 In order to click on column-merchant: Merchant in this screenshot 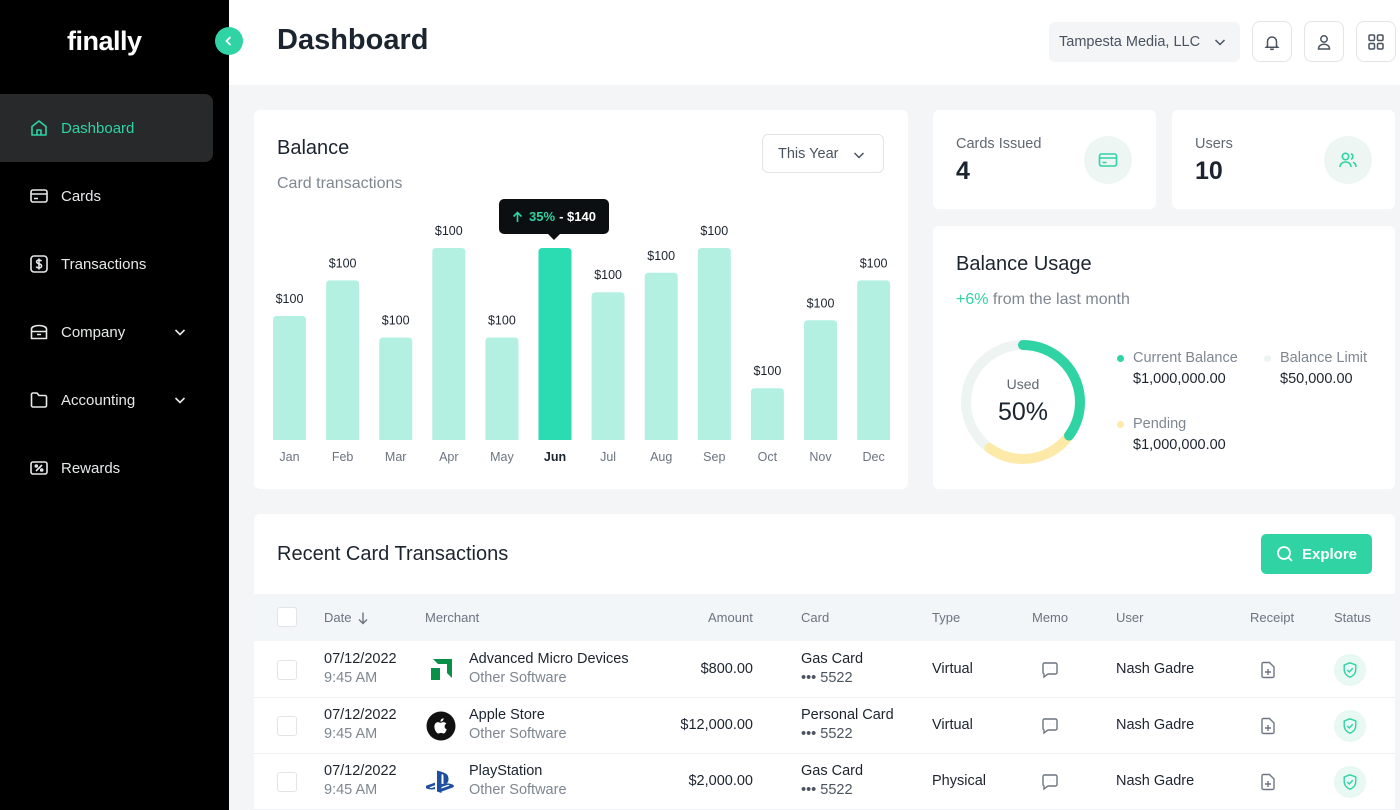, I will do `click(452, 617)`.